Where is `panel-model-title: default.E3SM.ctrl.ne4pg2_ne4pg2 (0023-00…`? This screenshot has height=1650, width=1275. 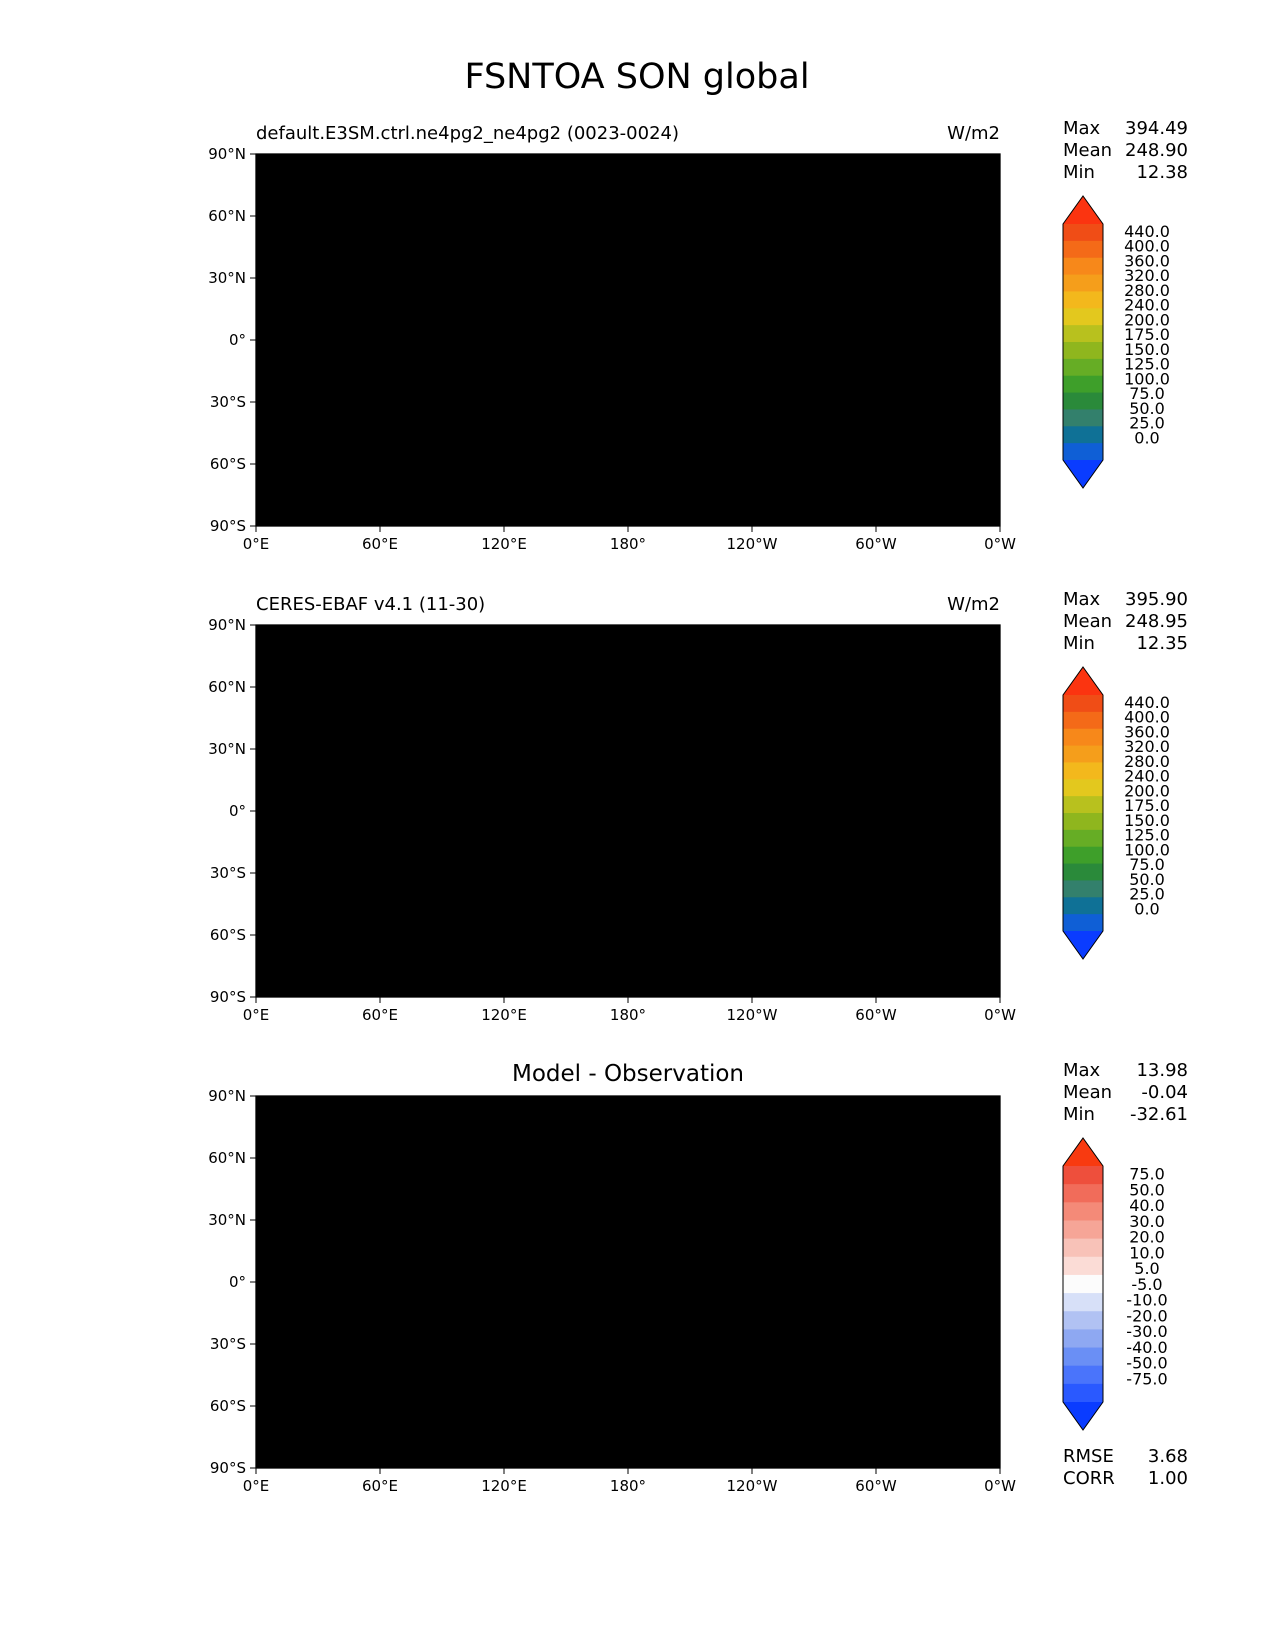 panel-model-title: default.E3SM.ctrl.ne4pg2_ne4pg2 (0023-00… is located at coordinates (467, 133).